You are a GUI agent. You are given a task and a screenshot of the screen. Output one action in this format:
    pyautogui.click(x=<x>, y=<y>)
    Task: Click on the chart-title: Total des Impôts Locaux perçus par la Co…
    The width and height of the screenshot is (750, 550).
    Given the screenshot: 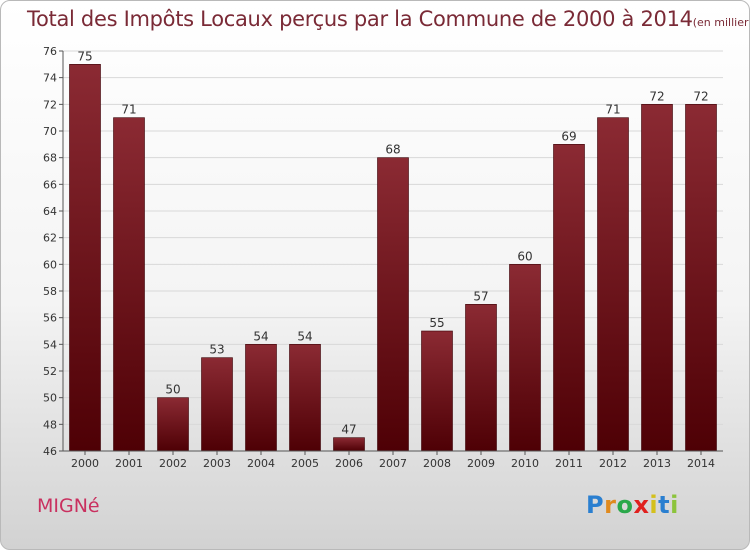 What is the action you would take?
    pyautogui.click(x=388, y=19)
    